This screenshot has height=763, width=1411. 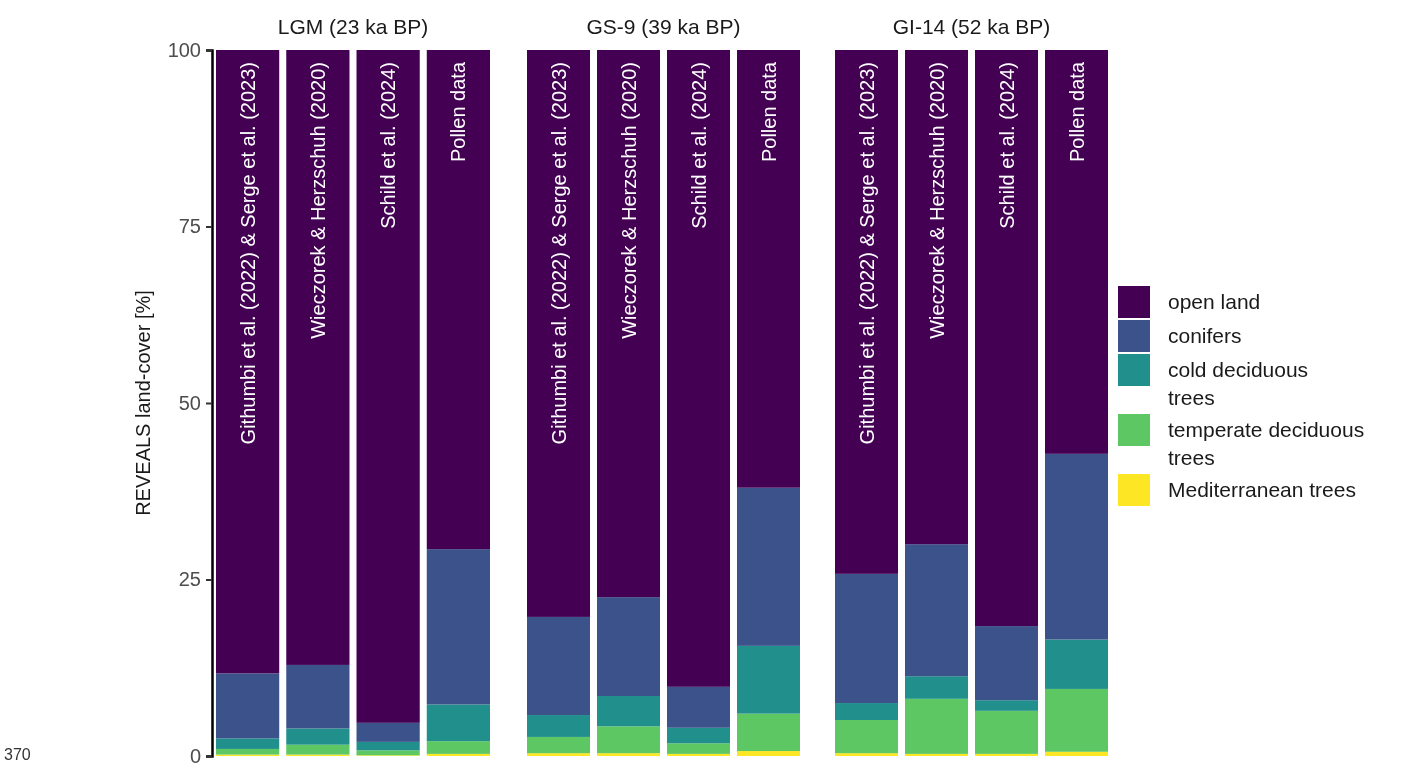 What do you see at coordinates (353, 26) in the screenshot?
I see `chart-title: LGM (23 ka BP)` at bounding box center [353, 26].